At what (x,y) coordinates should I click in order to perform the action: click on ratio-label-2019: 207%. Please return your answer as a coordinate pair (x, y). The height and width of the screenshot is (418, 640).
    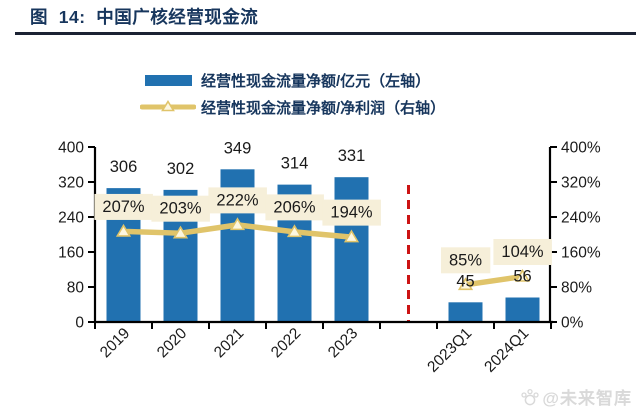
    Looking at the image, I should click on (123, 207).